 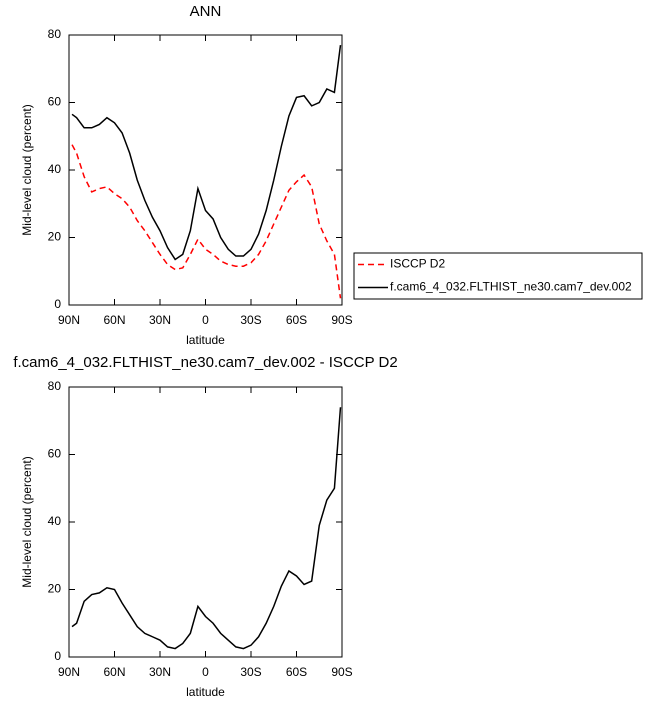 What do you see at coordinates (417, 264) in the screenshot?
I see `legend-label: ISCCP D2` at bounding box center [417, 264].